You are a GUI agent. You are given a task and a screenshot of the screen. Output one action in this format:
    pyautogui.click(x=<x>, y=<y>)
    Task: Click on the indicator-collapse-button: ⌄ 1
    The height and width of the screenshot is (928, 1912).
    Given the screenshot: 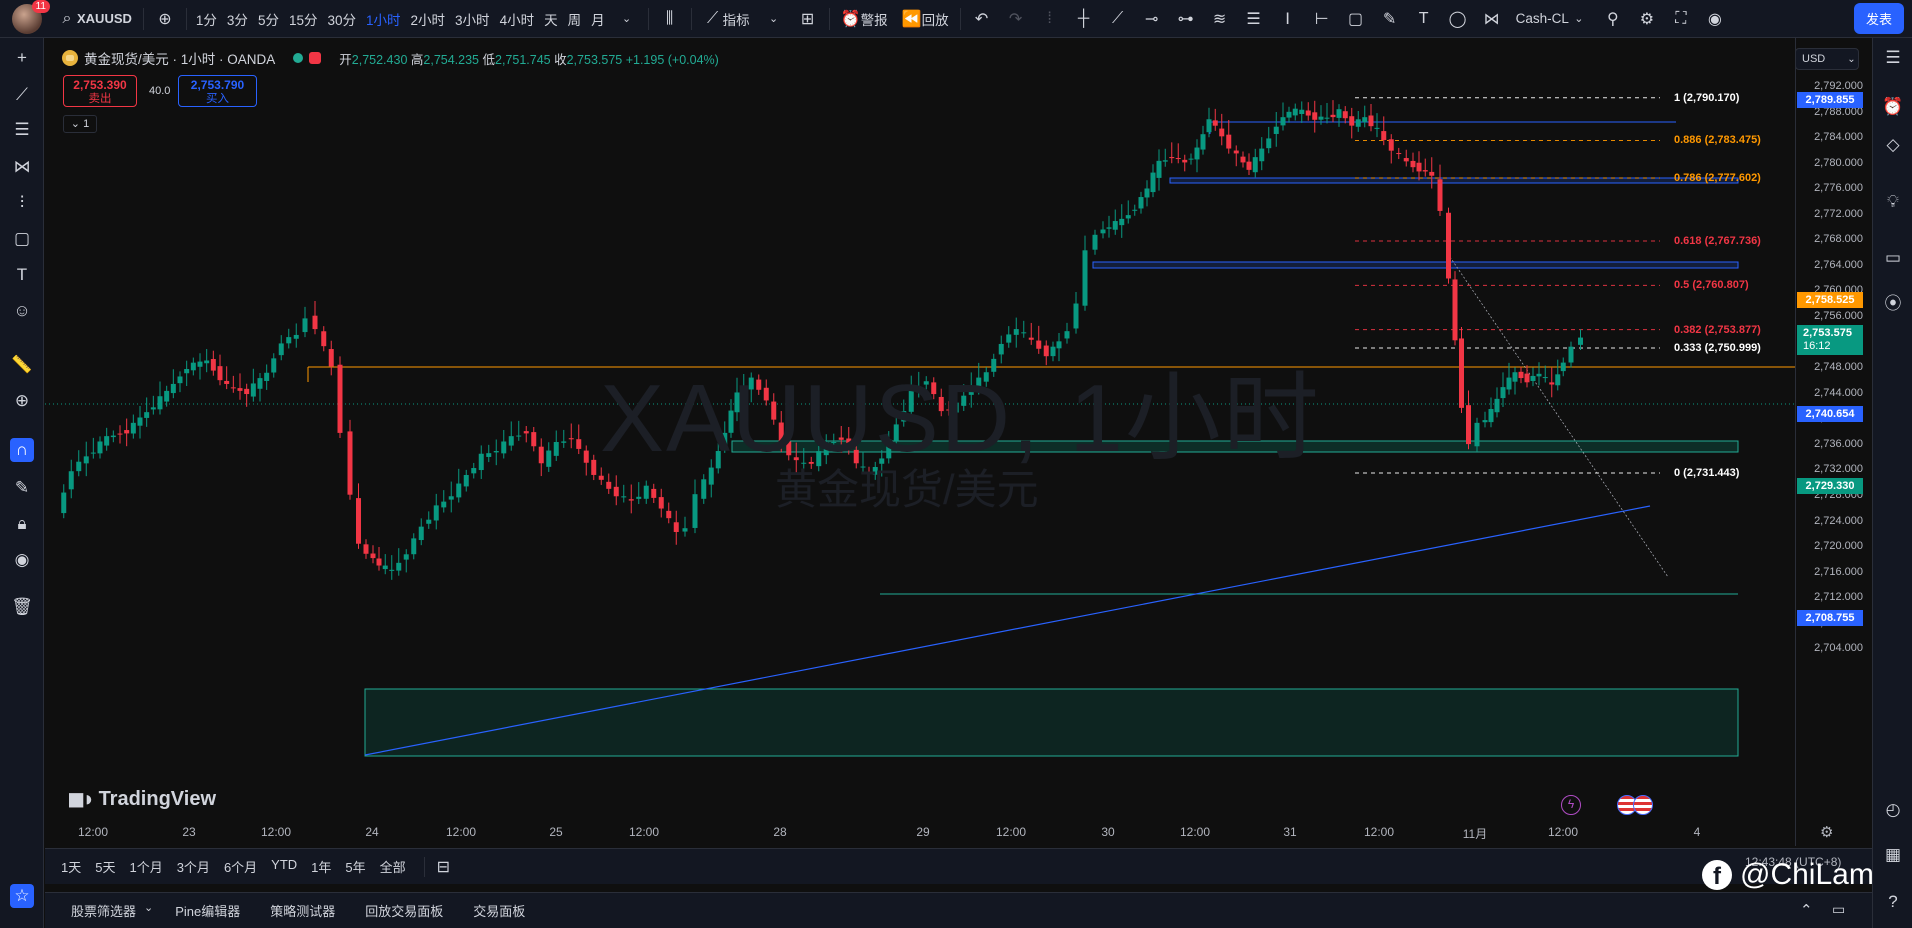 What is the action you would take?
    pyautogui.click(x=80, y=124)
    